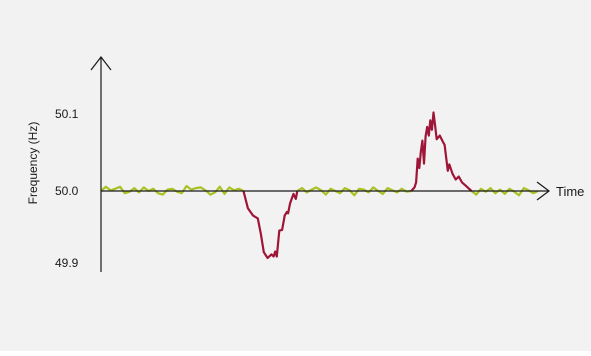 The width and height of the screenshot is (591, 356). What do you see at coordinates (570, 191) in the screenshot?
I see `x-axis-label: Time` at bounding box center [570, 191].